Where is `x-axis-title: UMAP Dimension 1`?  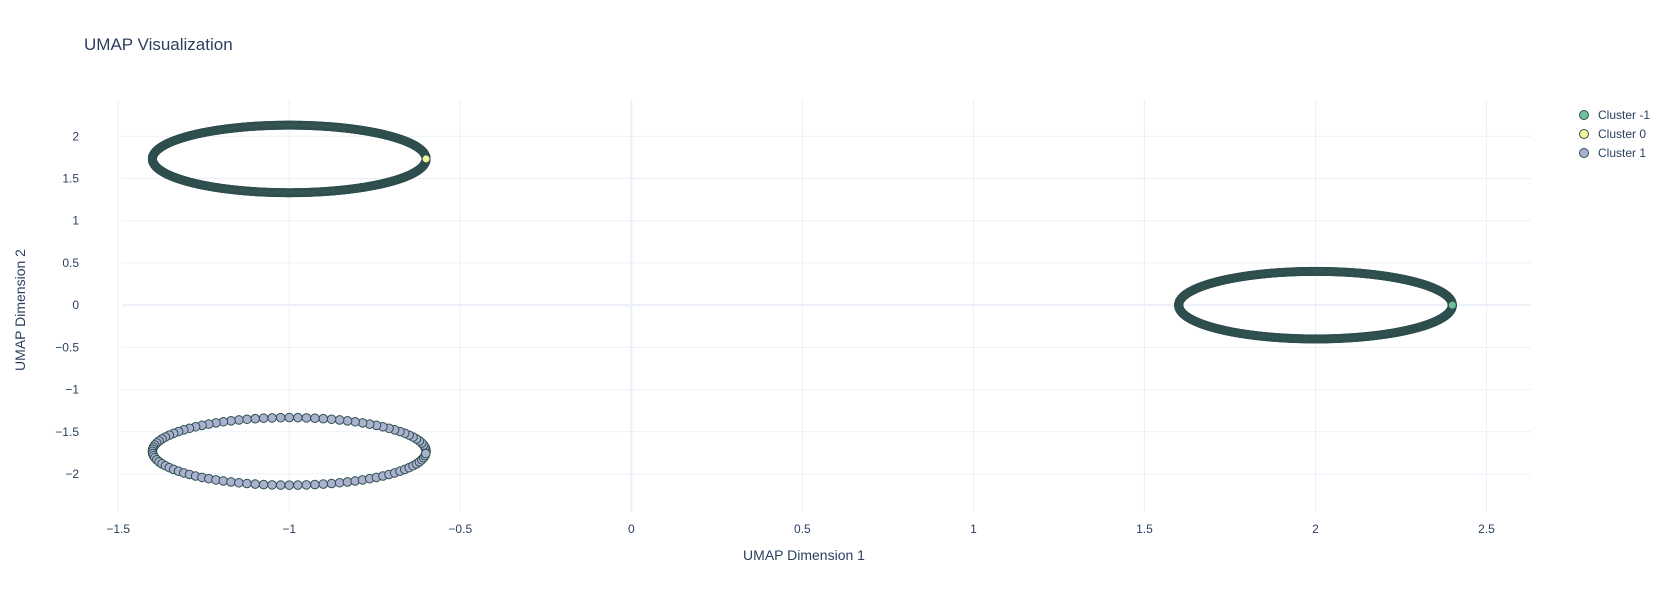
x-axis-title: UMAP Dimension 1 is located at coordinates (804, 555).